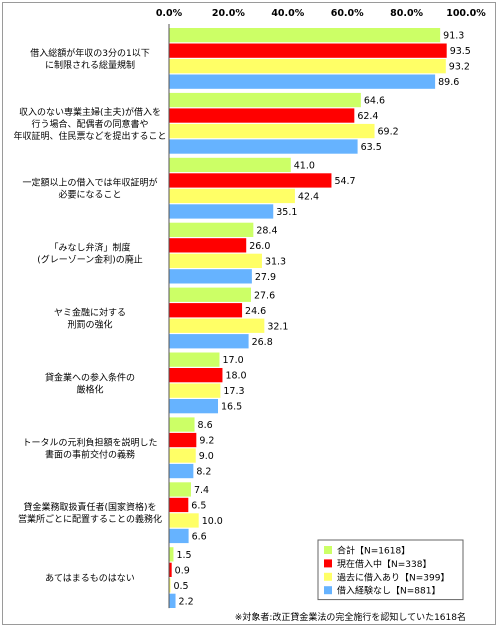 The width and height of the screenshot is (500, 629). Describe the element at coordinates (199, 536) in the screenshot. I see `data-label: 6.6` at that location.